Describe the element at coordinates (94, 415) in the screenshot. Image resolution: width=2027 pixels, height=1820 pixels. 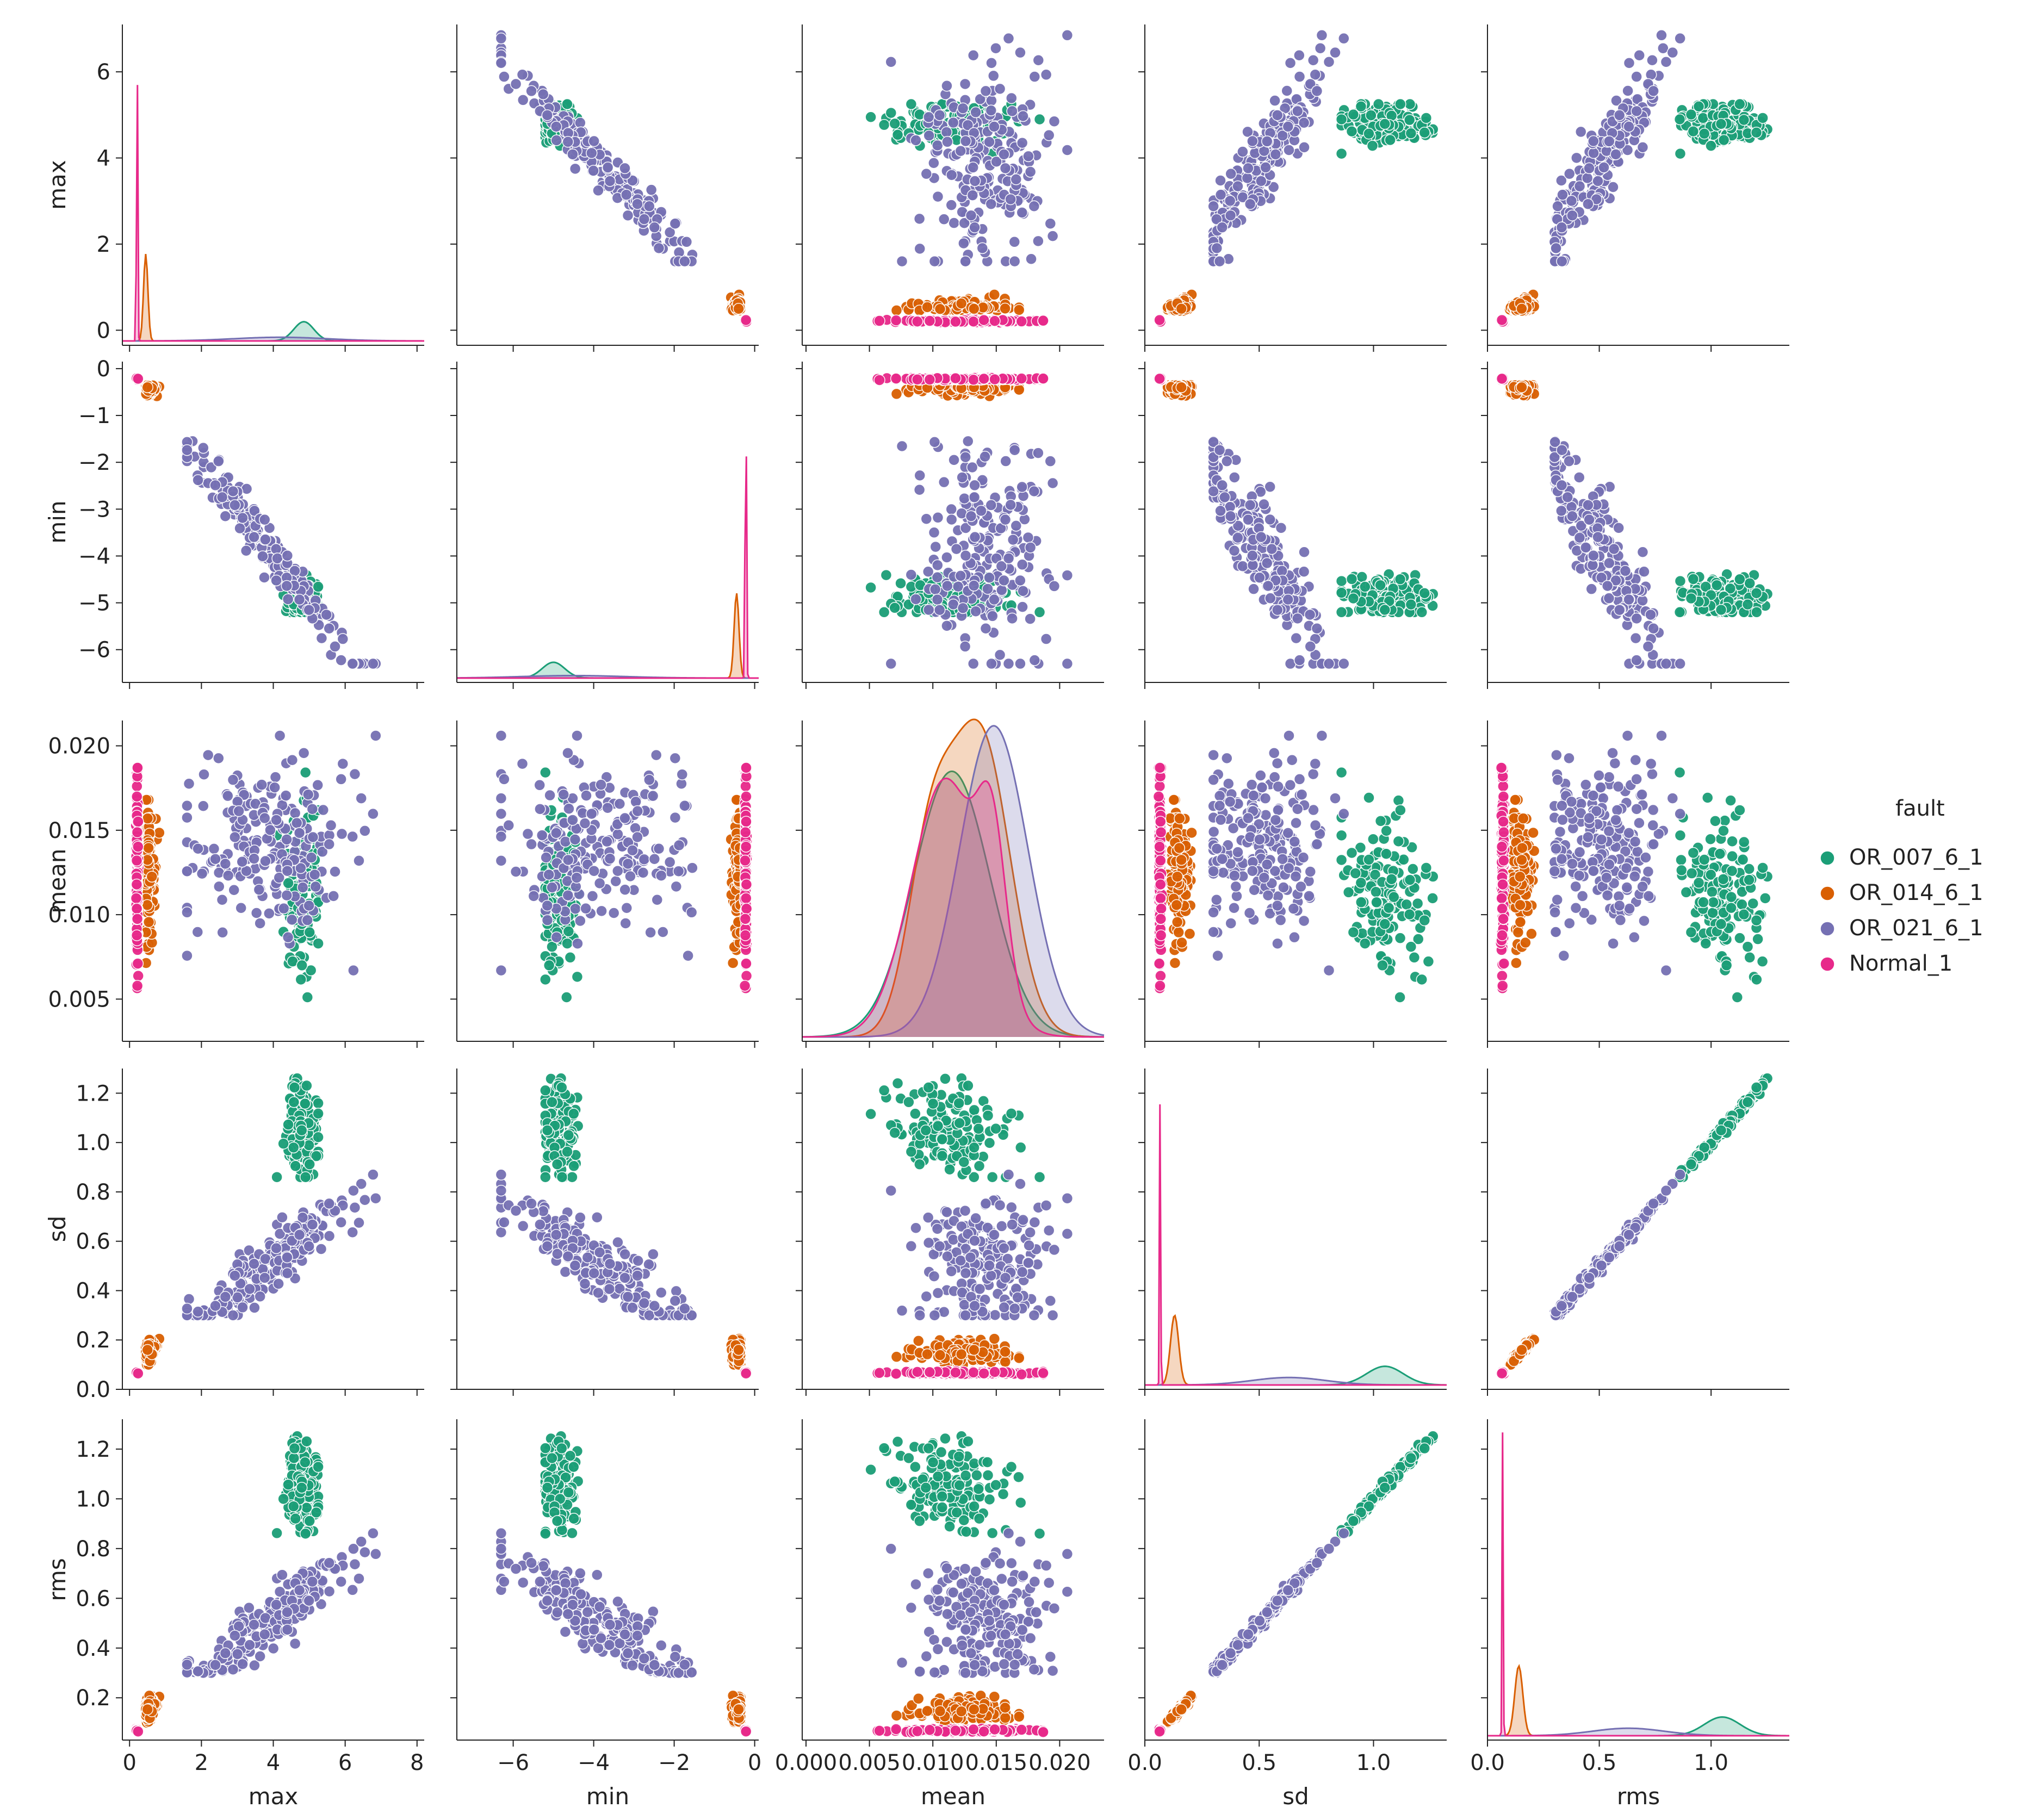
I see `y-tick-label-min-5: −1` at that location.